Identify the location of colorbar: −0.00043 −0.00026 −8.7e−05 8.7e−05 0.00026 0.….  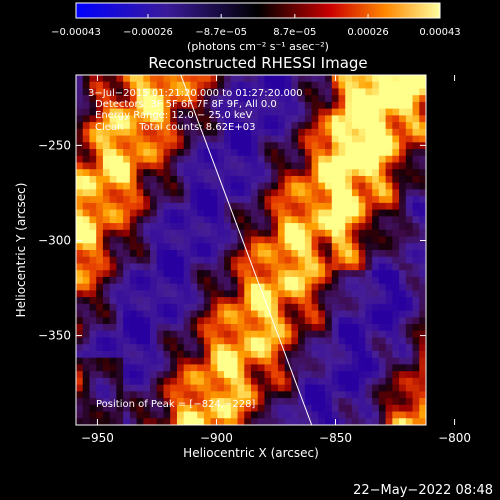
(256, 27).